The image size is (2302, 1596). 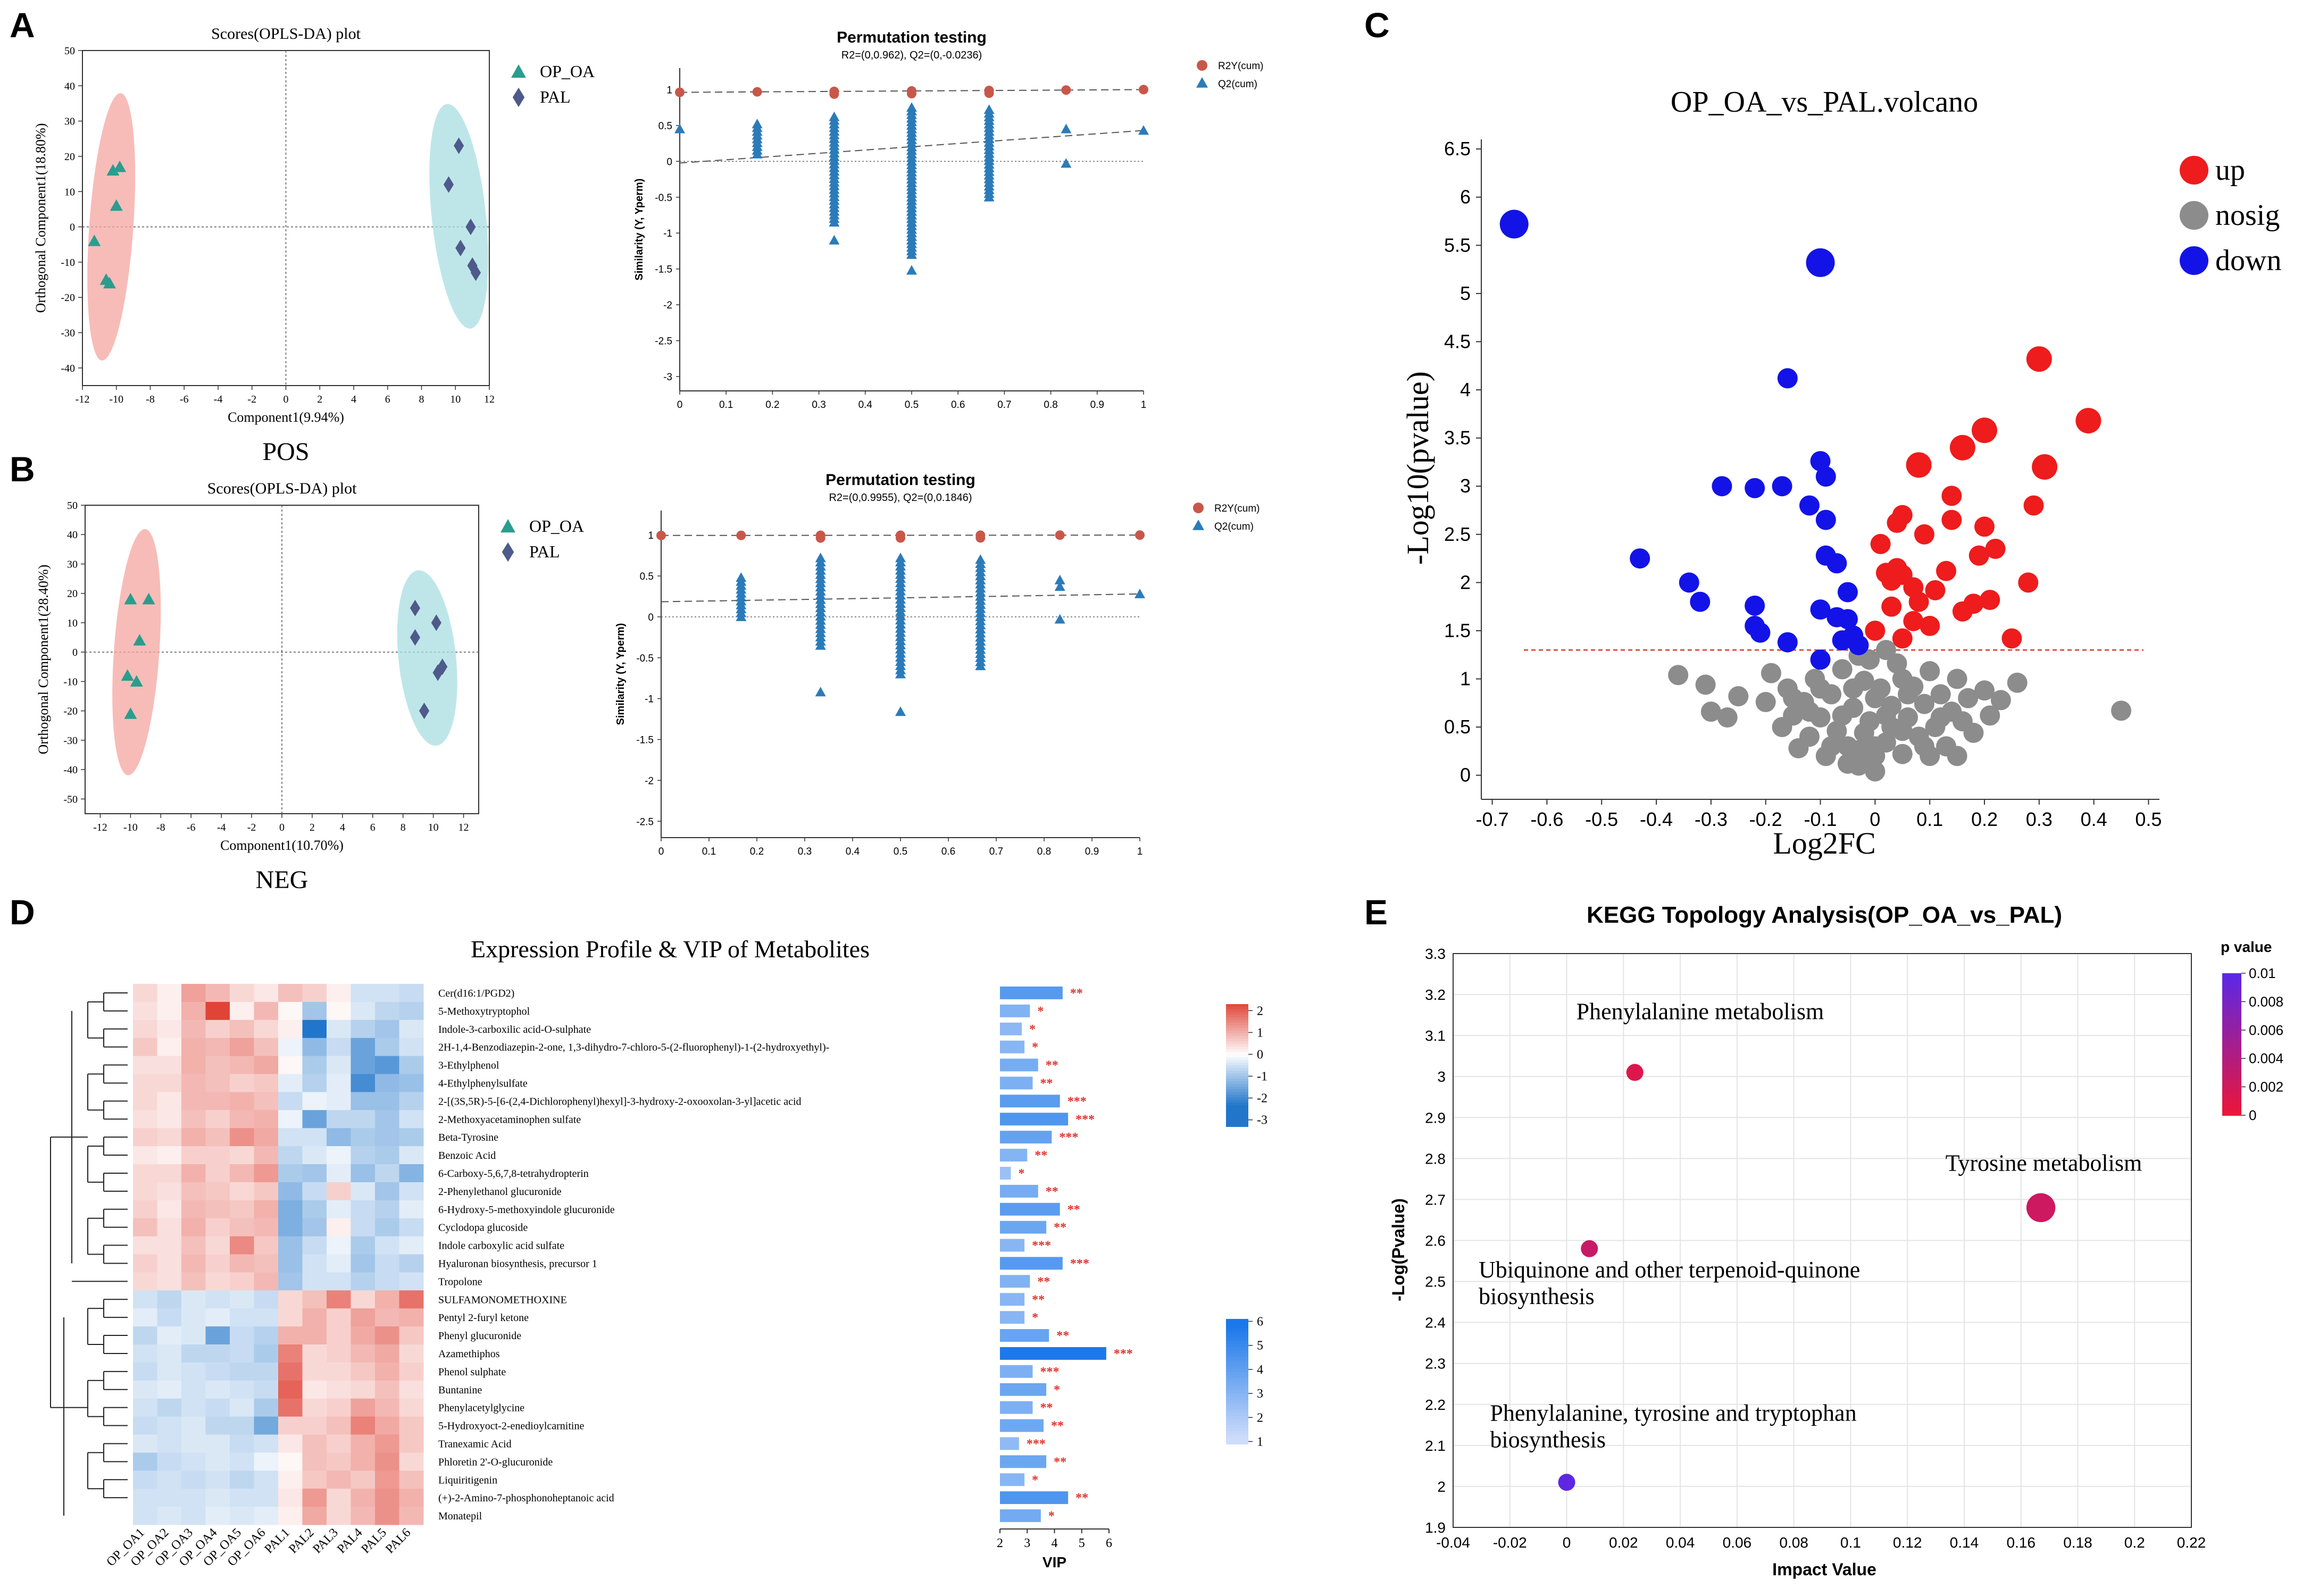 I want to click on row-label: 2-Phenylethanol glucuronide, so click(x=500, y=1192).